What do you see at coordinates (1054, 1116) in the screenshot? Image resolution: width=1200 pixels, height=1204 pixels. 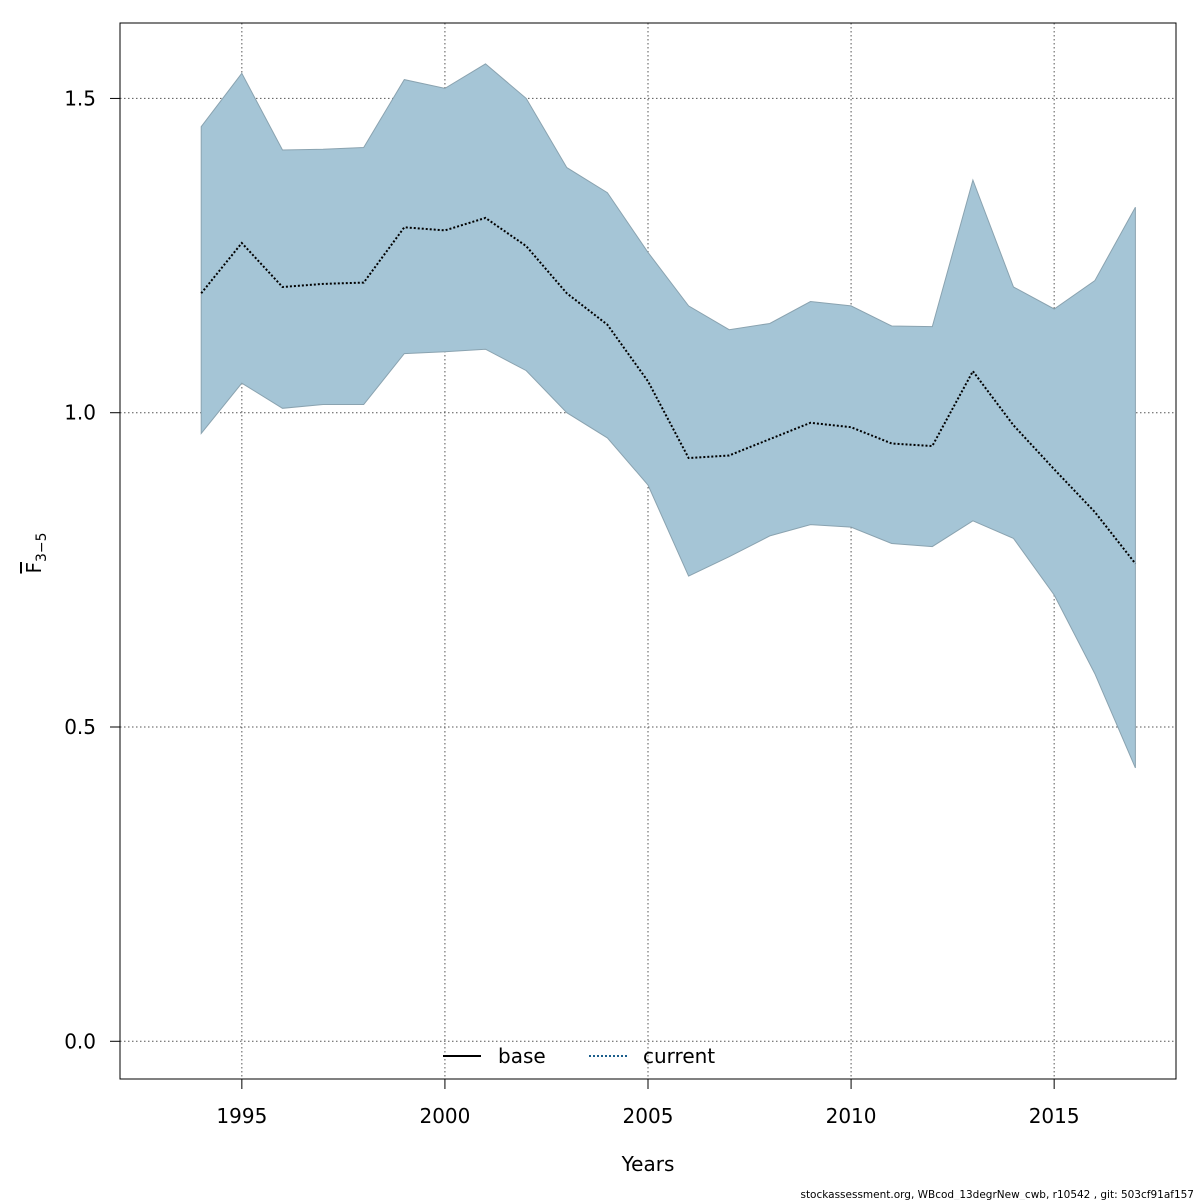 I see `x-tick-label: 2015` at bounding box center [1054, 1116].